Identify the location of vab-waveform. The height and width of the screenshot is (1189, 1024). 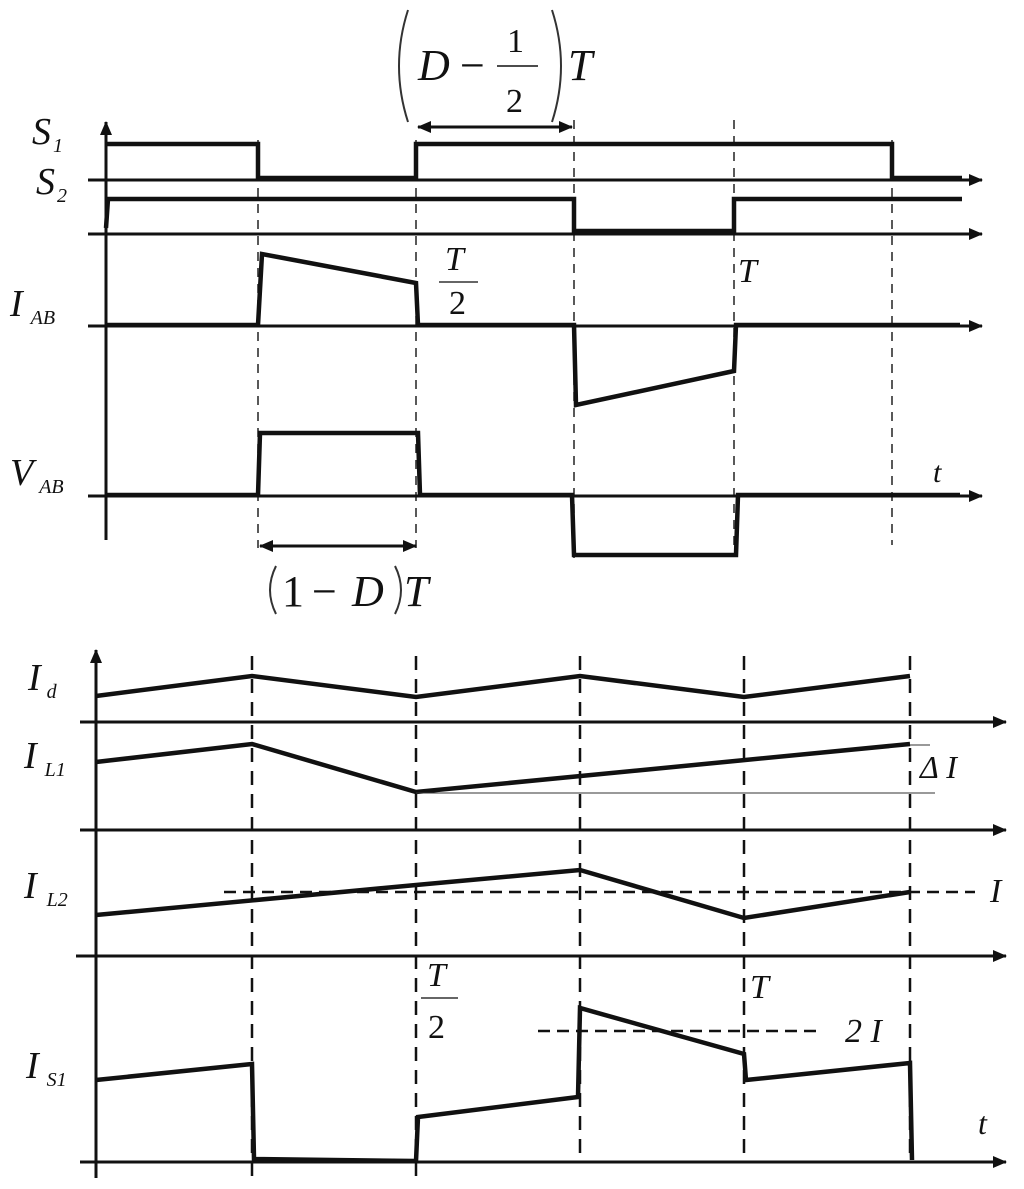
(533, 494).